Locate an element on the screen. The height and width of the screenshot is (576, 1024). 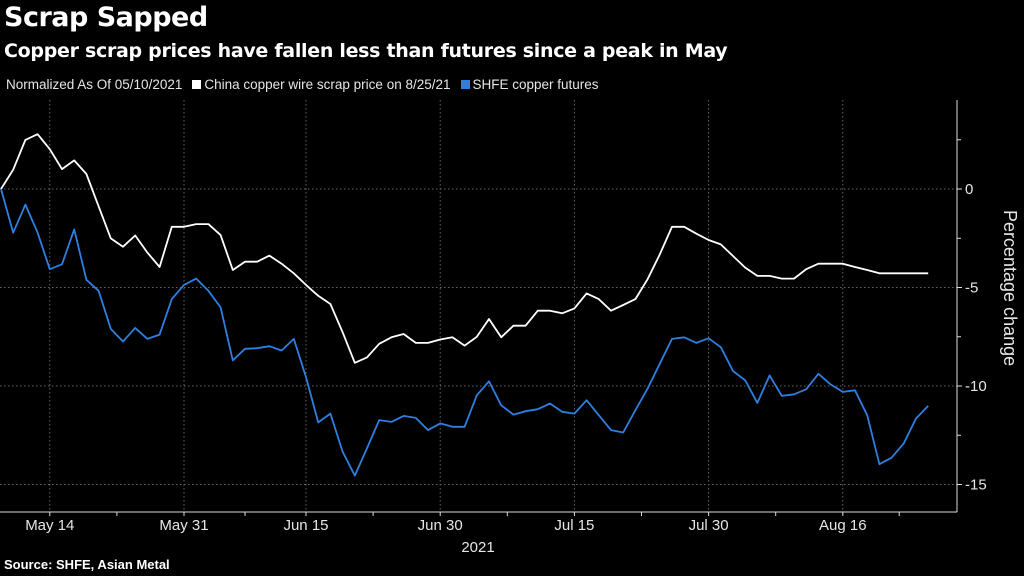
x-tick-label: May 31 is located at coordinates (183, 525).